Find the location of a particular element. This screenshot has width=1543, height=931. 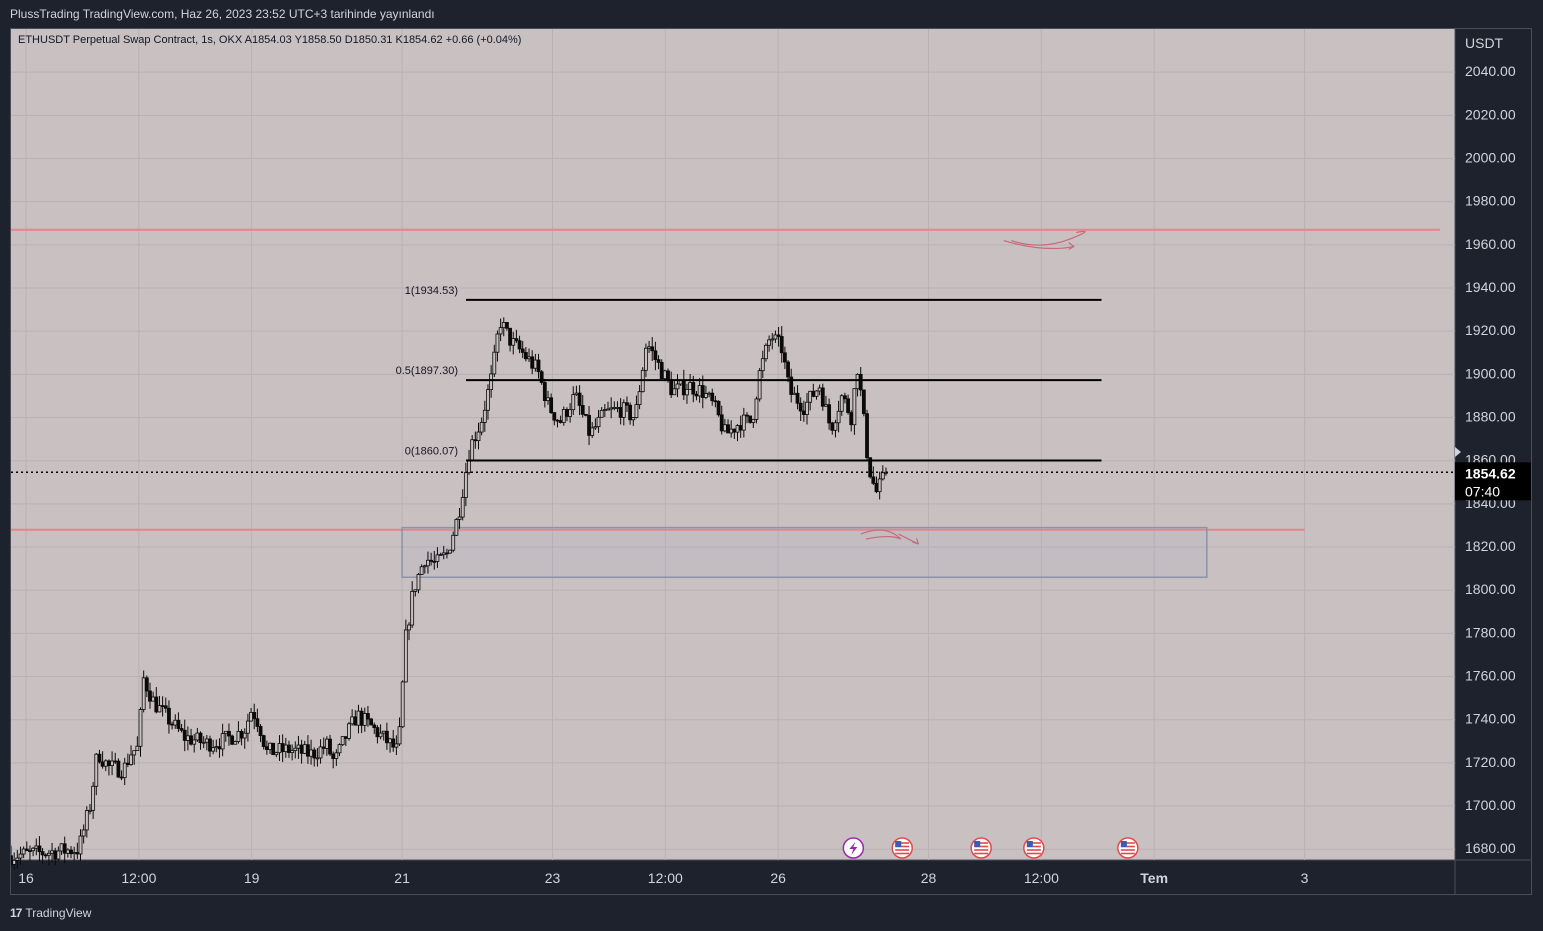

fib-level-label: 1(1934.53) is located at coordinates (431, 291).